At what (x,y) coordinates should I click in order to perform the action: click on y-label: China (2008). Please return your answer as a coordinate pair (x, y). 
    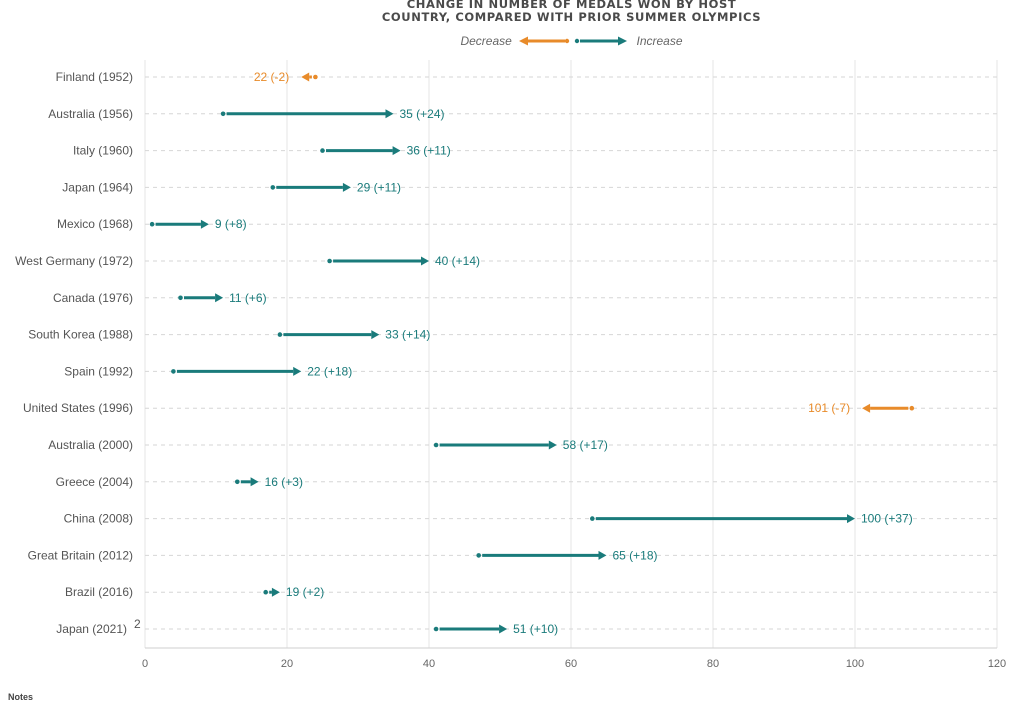
    Looking at the image, I should click on (98, 519).